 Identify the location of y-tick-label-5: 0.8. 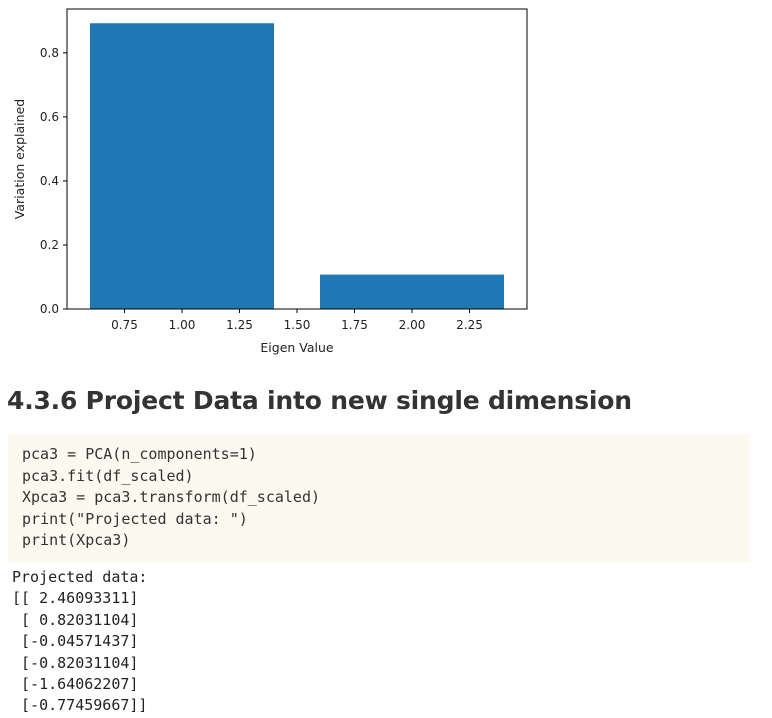
(49, 53).